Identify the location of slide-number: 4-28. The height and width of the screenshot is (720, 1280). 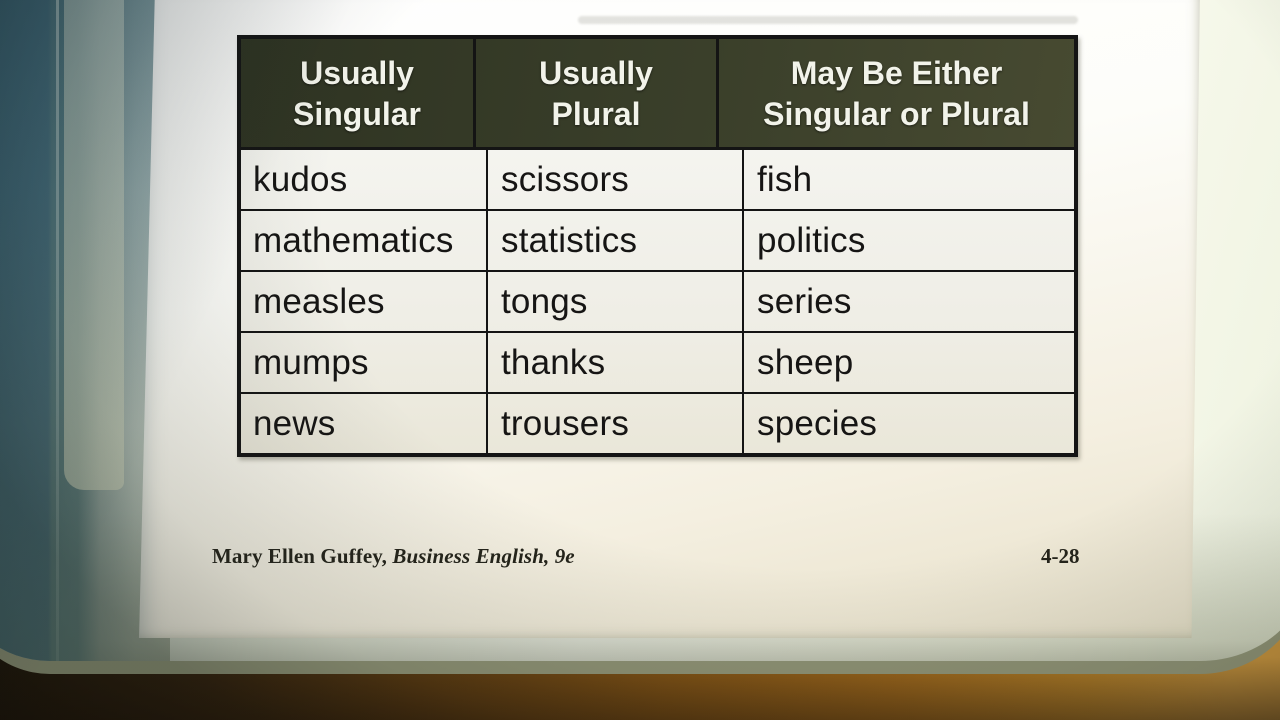
(1060, 556).